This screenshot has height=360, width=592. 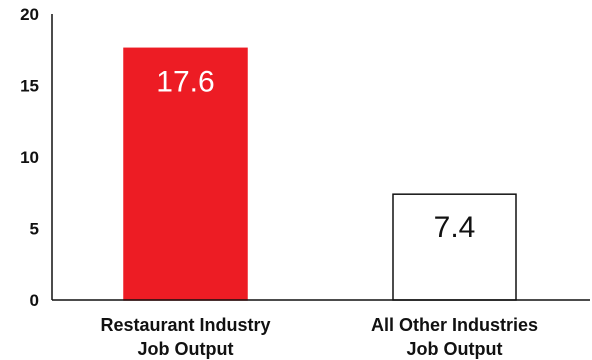 I want to click on bar-value-label: 17.6, so click(x=185, y=81).